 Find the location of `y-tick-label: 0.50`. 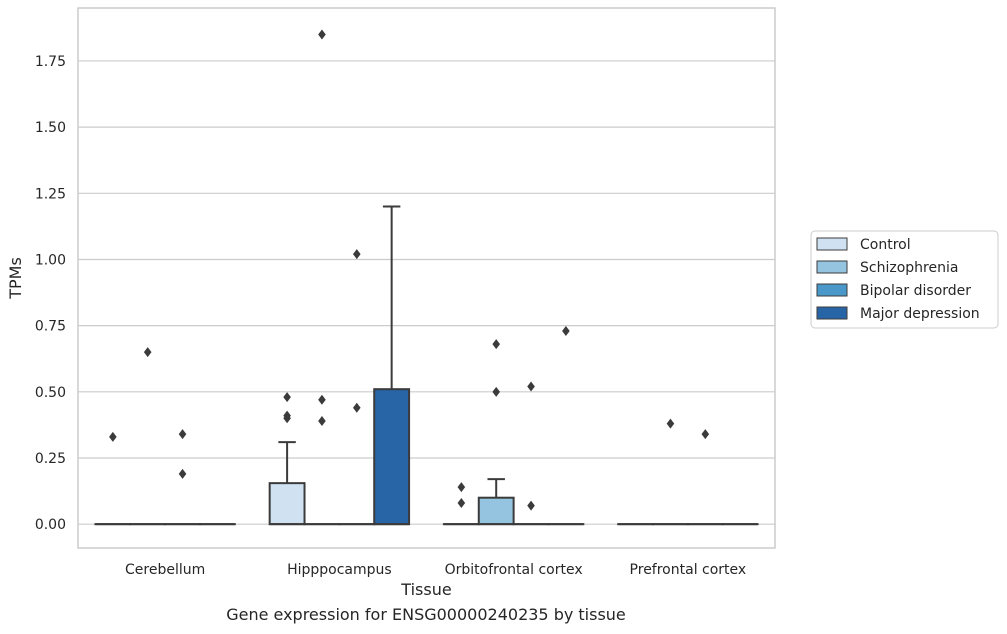

y-tick-label: 0.50 is located at coordinates (50, 393).